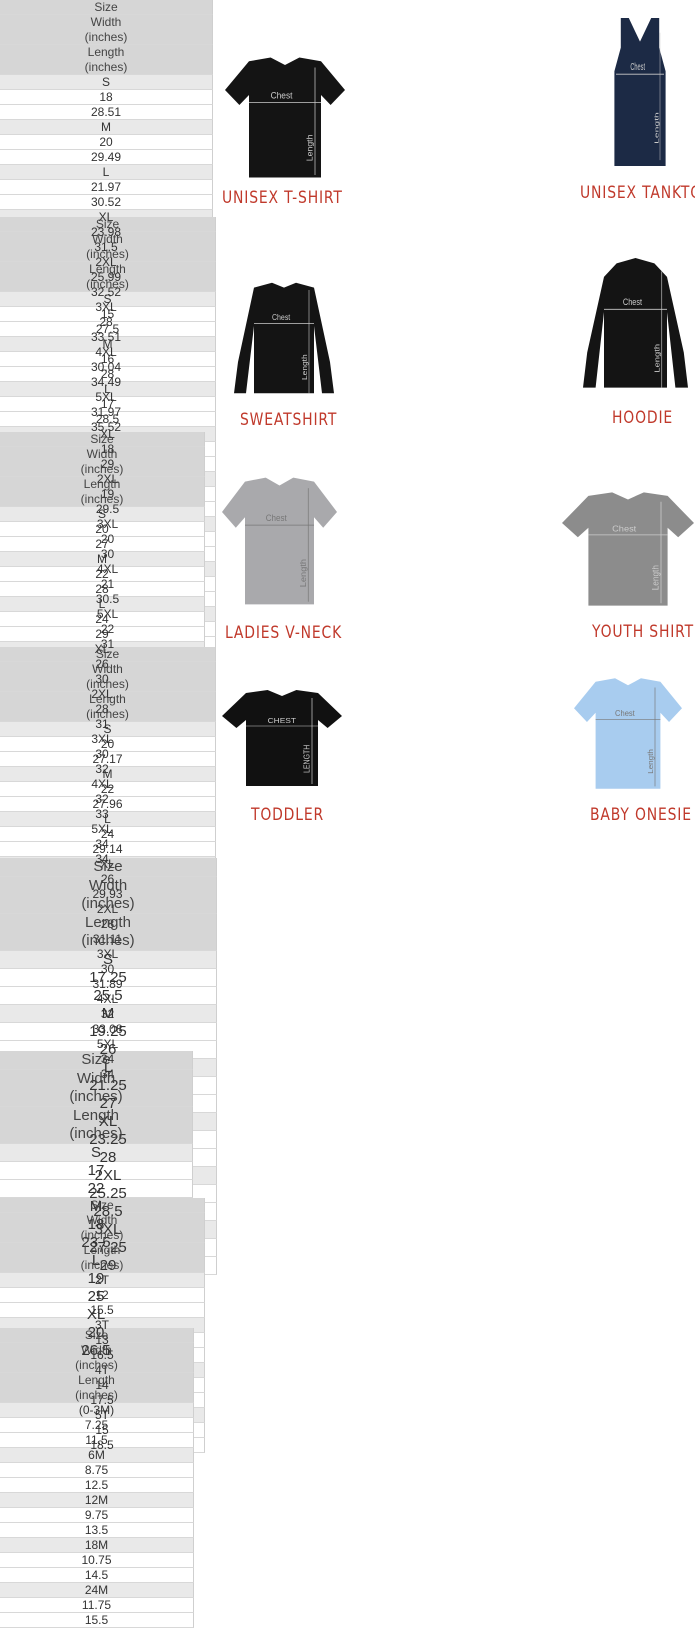  I want to click on measure-cell: 27, so click(102, 544).